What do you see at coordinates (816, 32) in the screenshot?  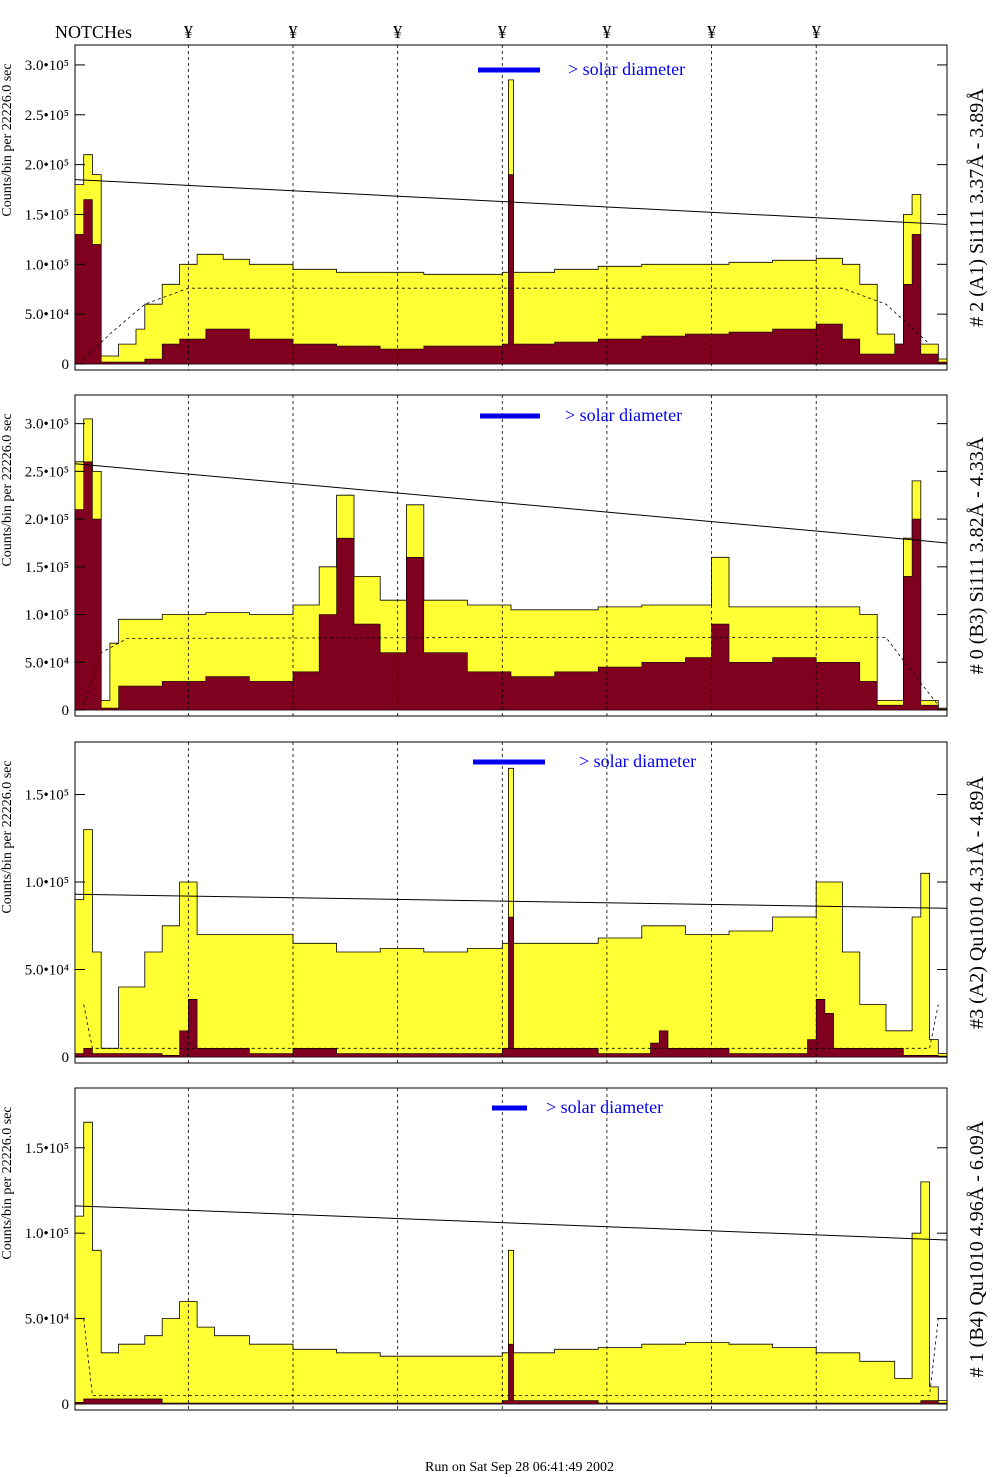 I see `notch-symbol-7: ¥` at bounding box center [816, 32].